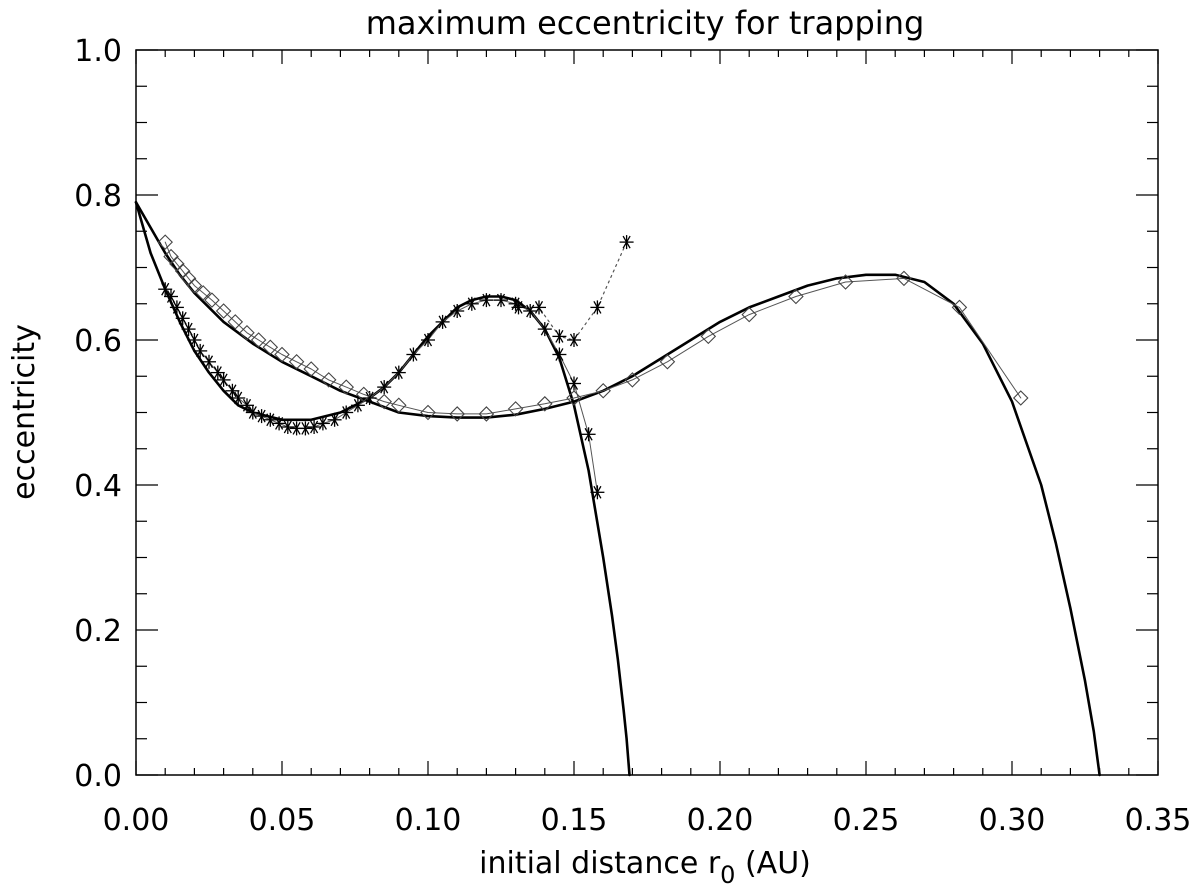  I want to click on x-tick-label: 0.05, so click(282, 820).